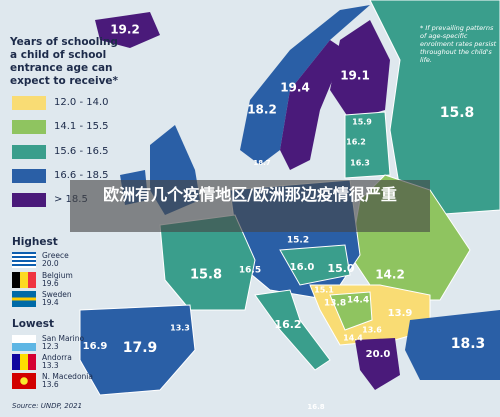 The image size is (500, 417). What do you see at coordinates (262, 110) in the screenshot?
I see `map-label: 18.2` at bounding box center [262, 110].